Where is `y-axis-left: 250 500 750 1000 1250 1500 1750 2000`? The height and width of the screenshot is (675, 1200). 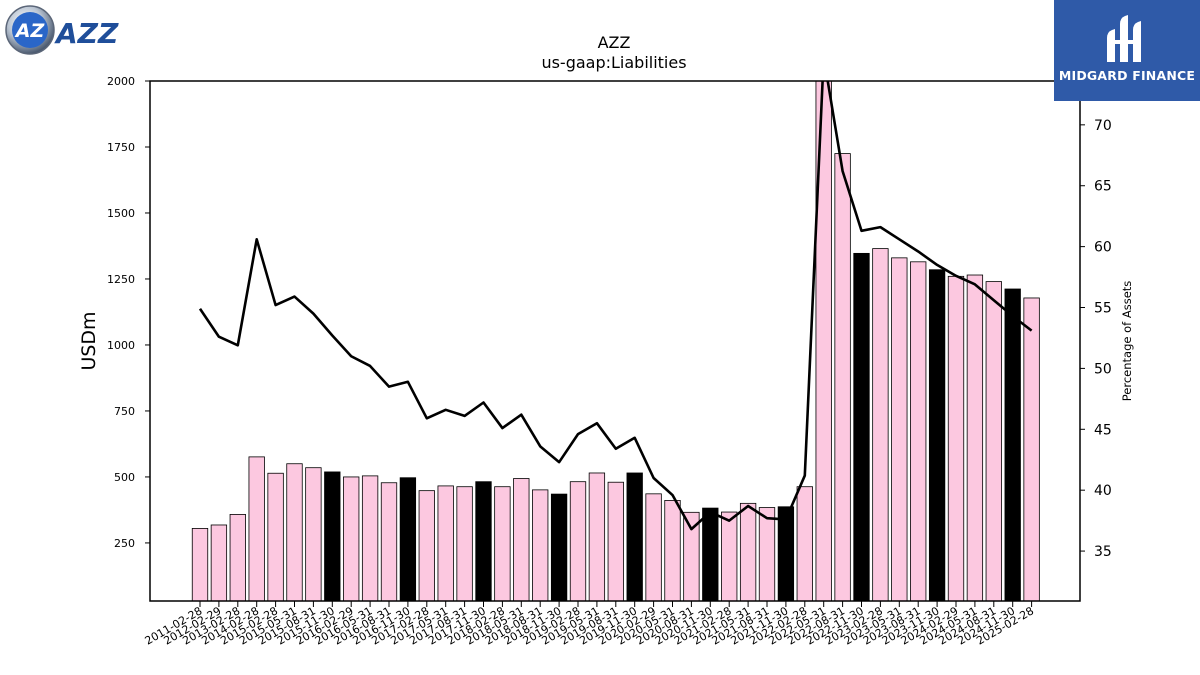
y-axis-left: 250 500 750 1000 1250 1500 1750 2000 is located at coordinates (128, 312).